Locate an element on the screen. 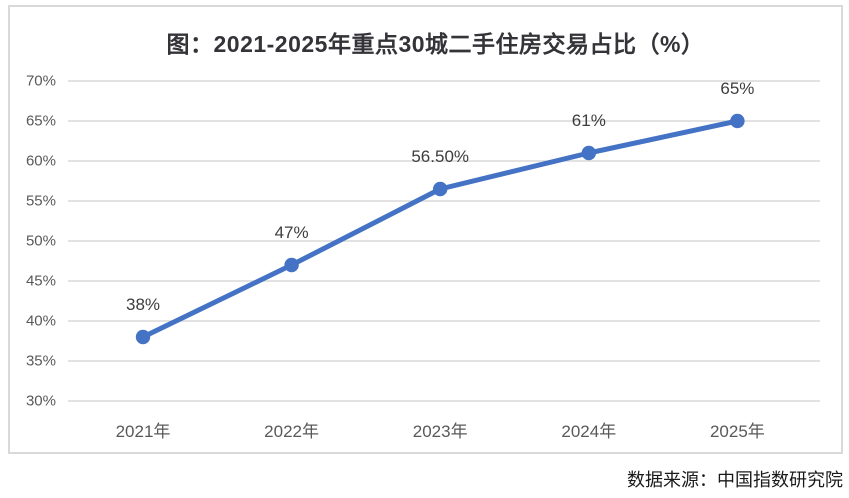  data-point-label: 38% is located at coordinates (143, 304).